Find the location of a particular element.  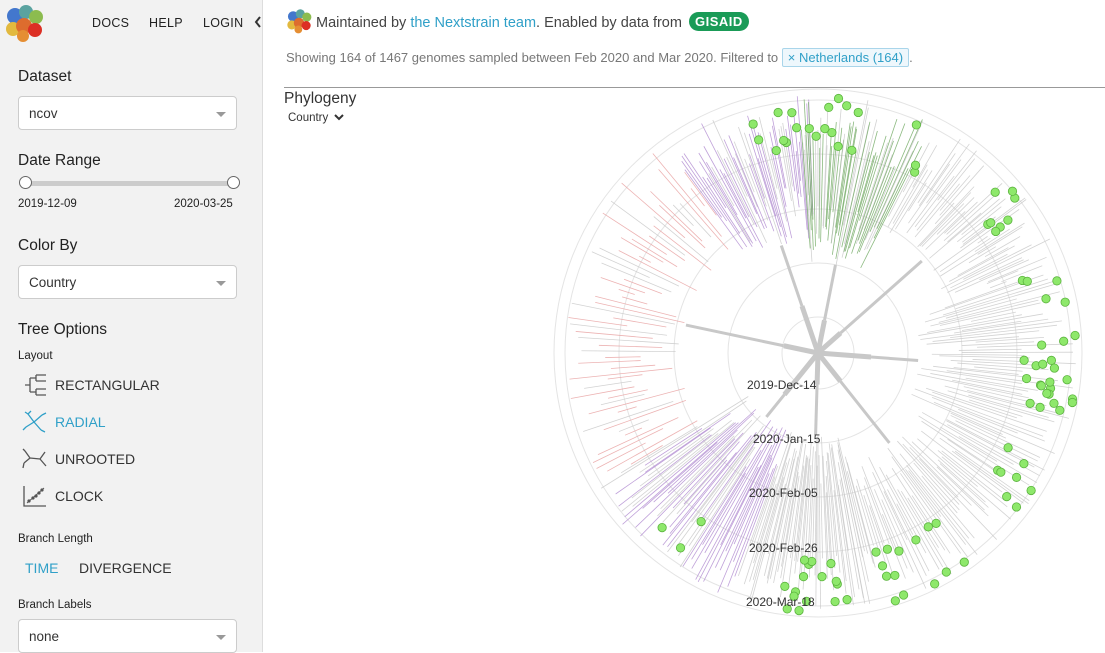

docs-link: DOCS is located at coordinates (110, 23).